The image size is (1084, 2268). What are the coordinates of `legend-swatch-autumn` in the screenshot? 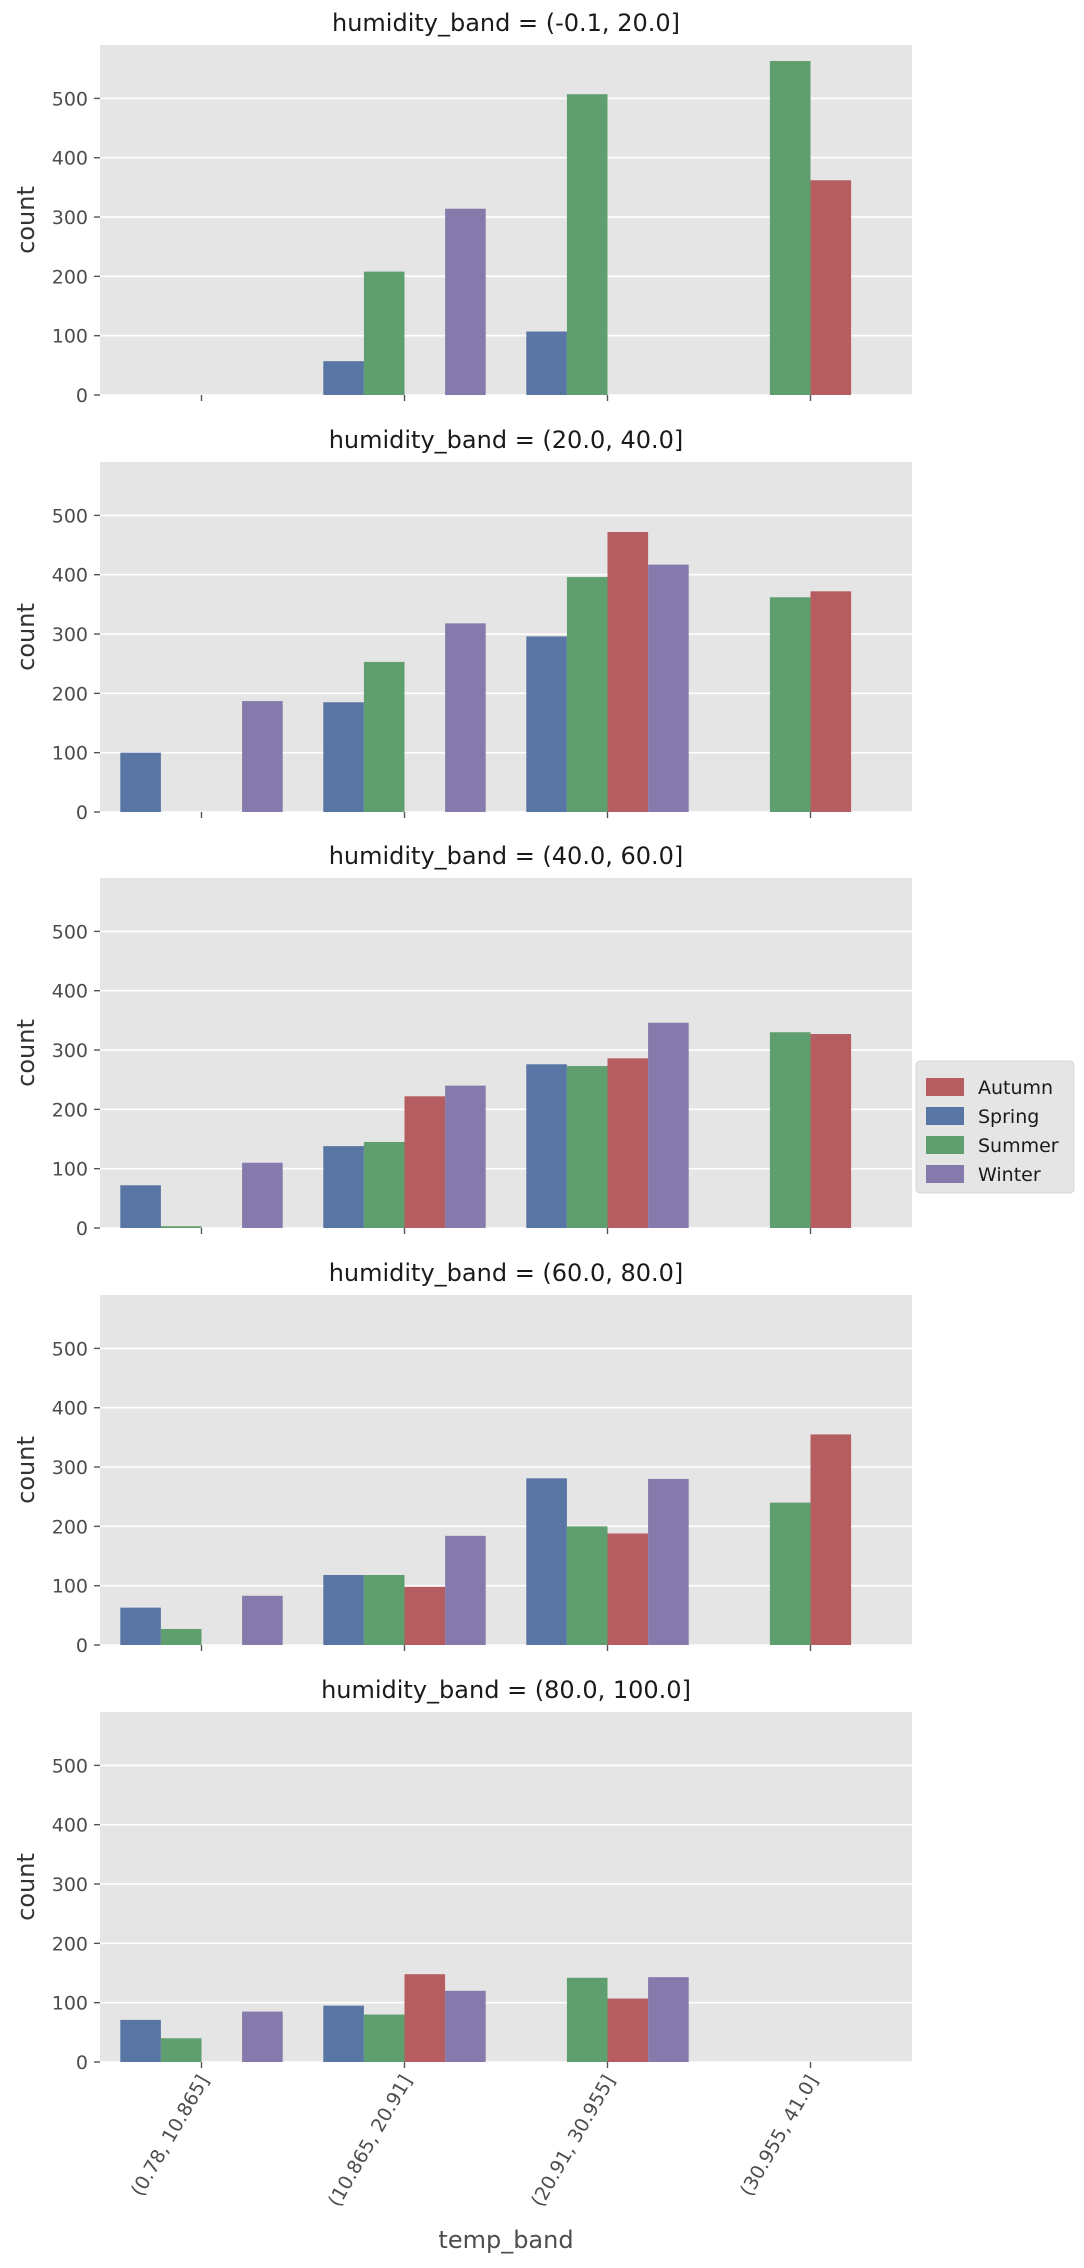 It's located at (945, 1087).